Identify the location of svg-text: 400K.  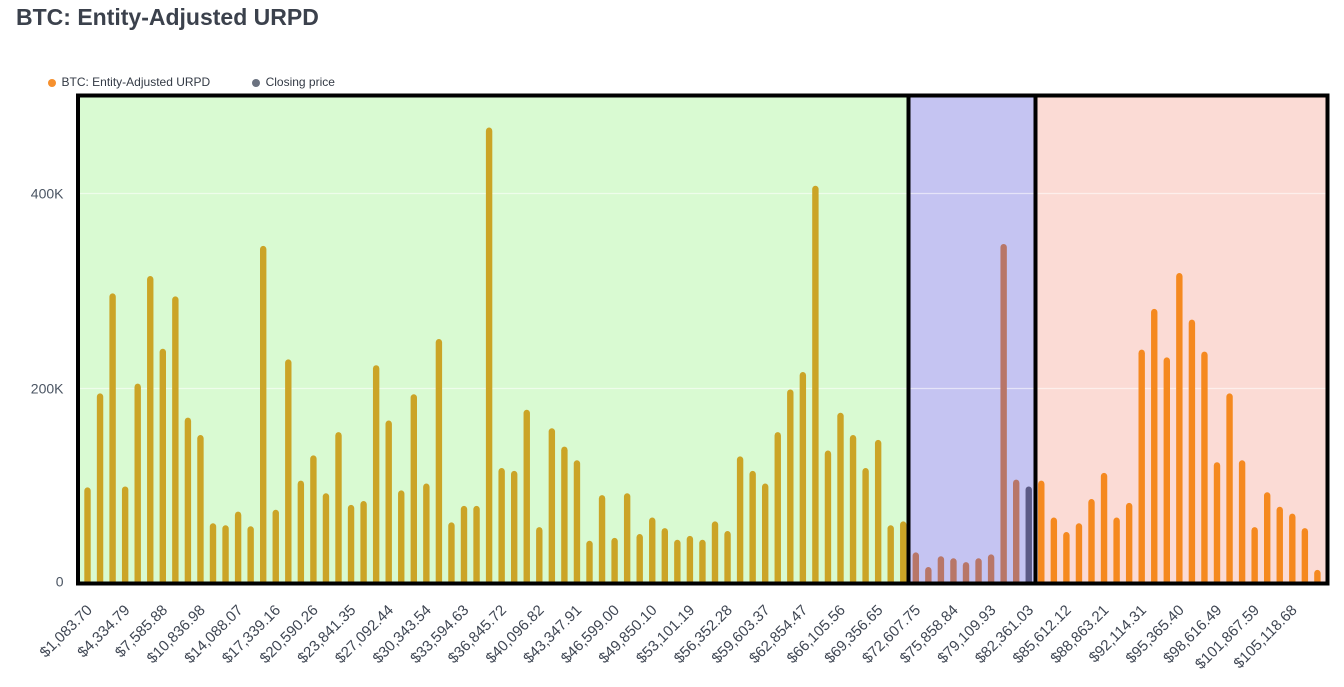
(47, 194).